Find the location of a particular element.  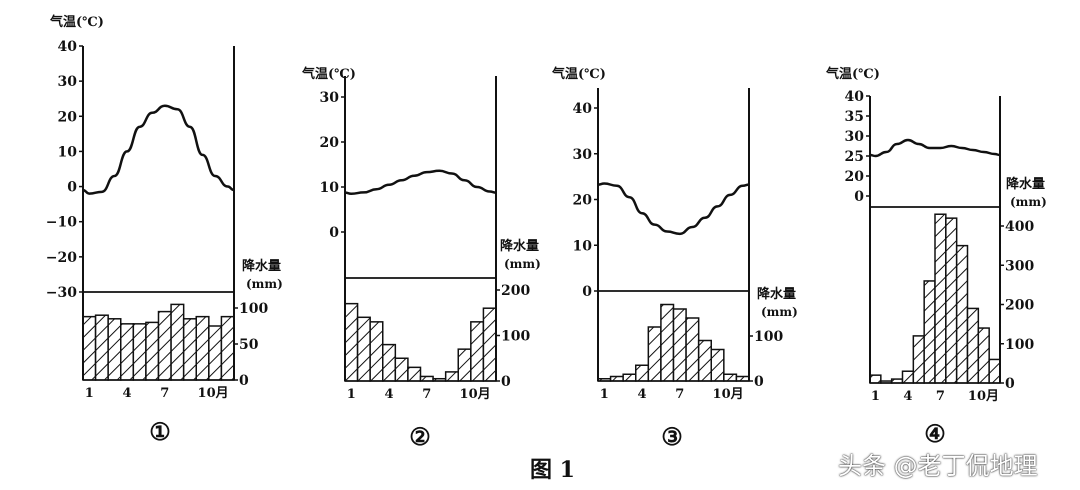

chart-title: ④ is located at coordinates (935, 433).